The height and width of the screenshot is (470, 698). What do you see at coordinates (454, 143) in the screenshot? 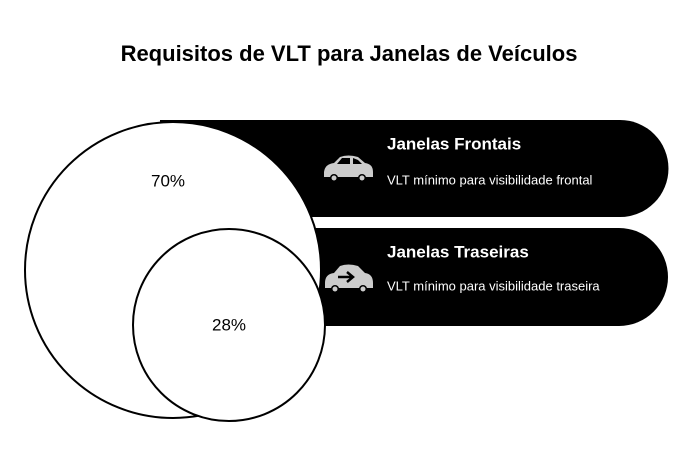
I see `item-title: Janelas Frontais` at bounding box center [454, 143].